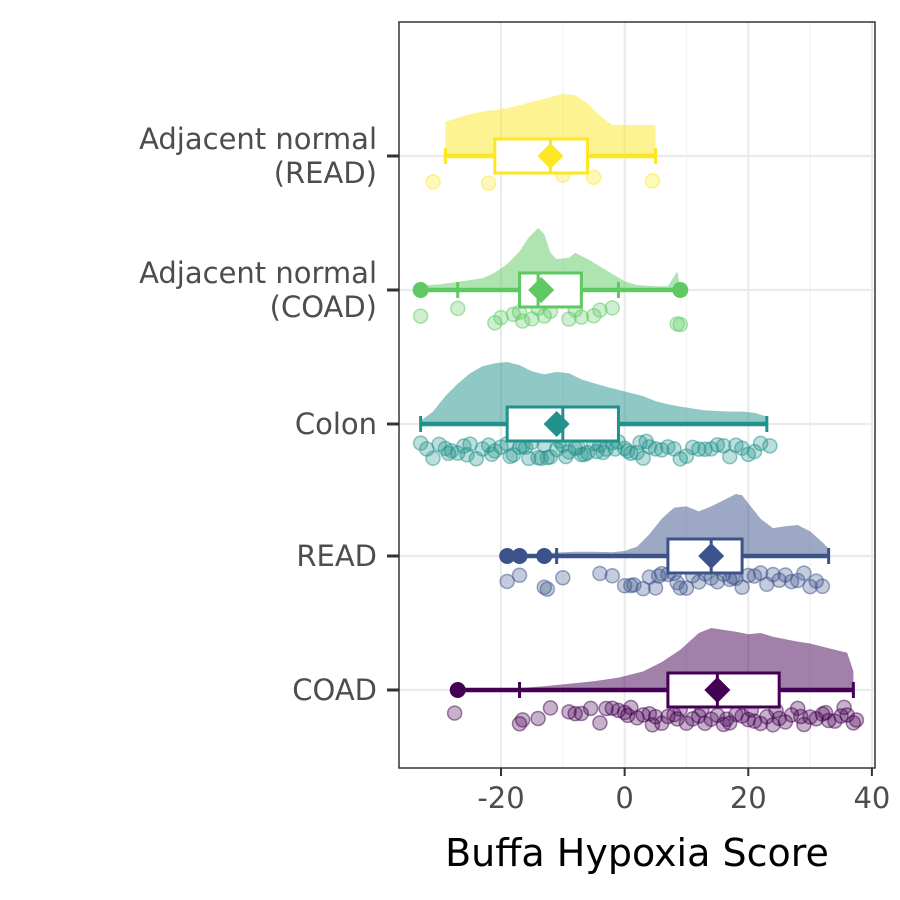  What do you see at coordinates (637, 853) in the screenshot?
I see `x-axis-title: Buffa Hypoxia Score` at bounding box center [637, 853].